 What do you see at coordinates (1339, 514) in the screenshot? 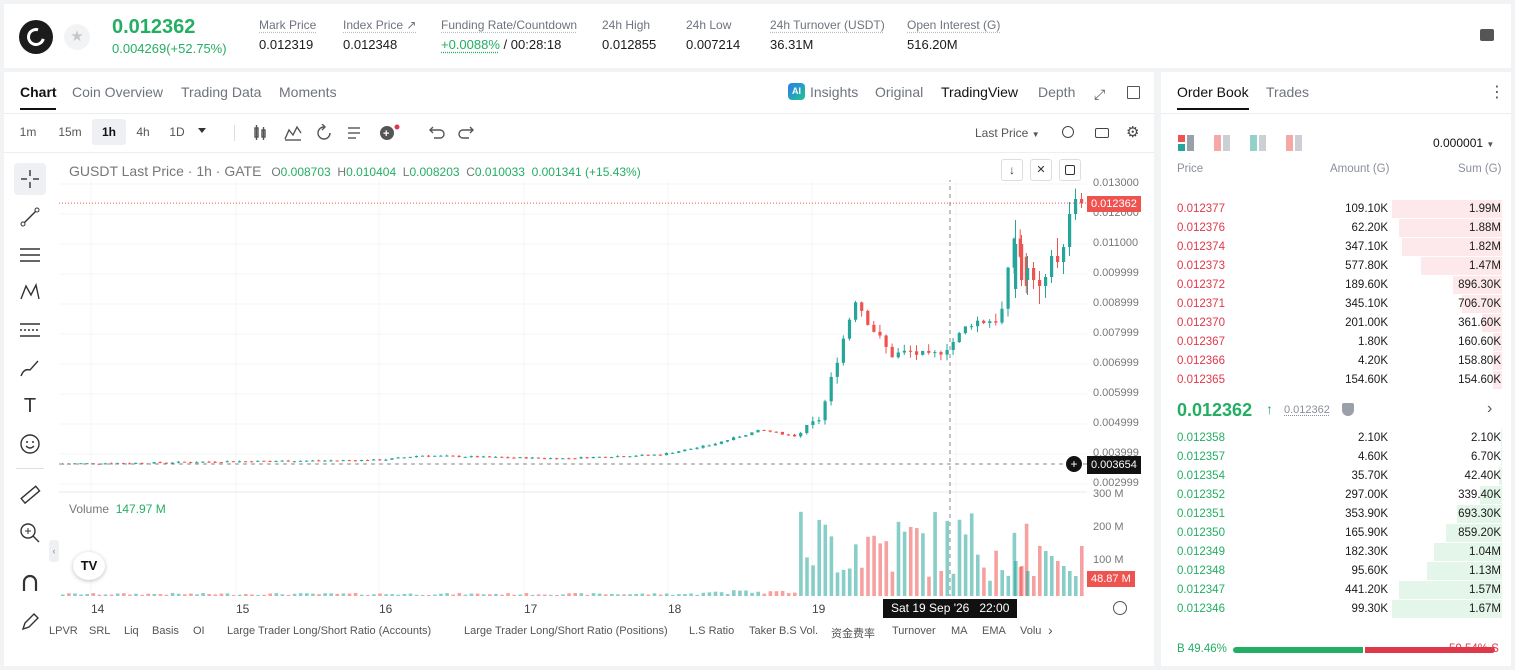
I see `bid-row: 0.012351 353.90K 693.30K` at bounding box center [1339, 514].